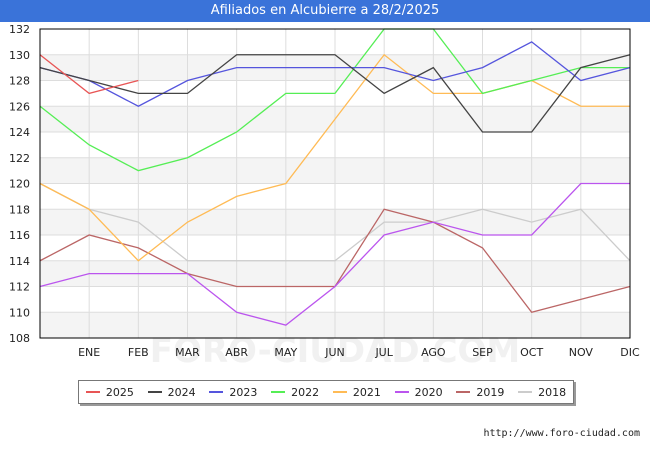 The image size is (650, 450). What do you see at coordinates (19, 29) in the screenshot?
I see `y-tick-label: 132` at bounding box center [19, 29].